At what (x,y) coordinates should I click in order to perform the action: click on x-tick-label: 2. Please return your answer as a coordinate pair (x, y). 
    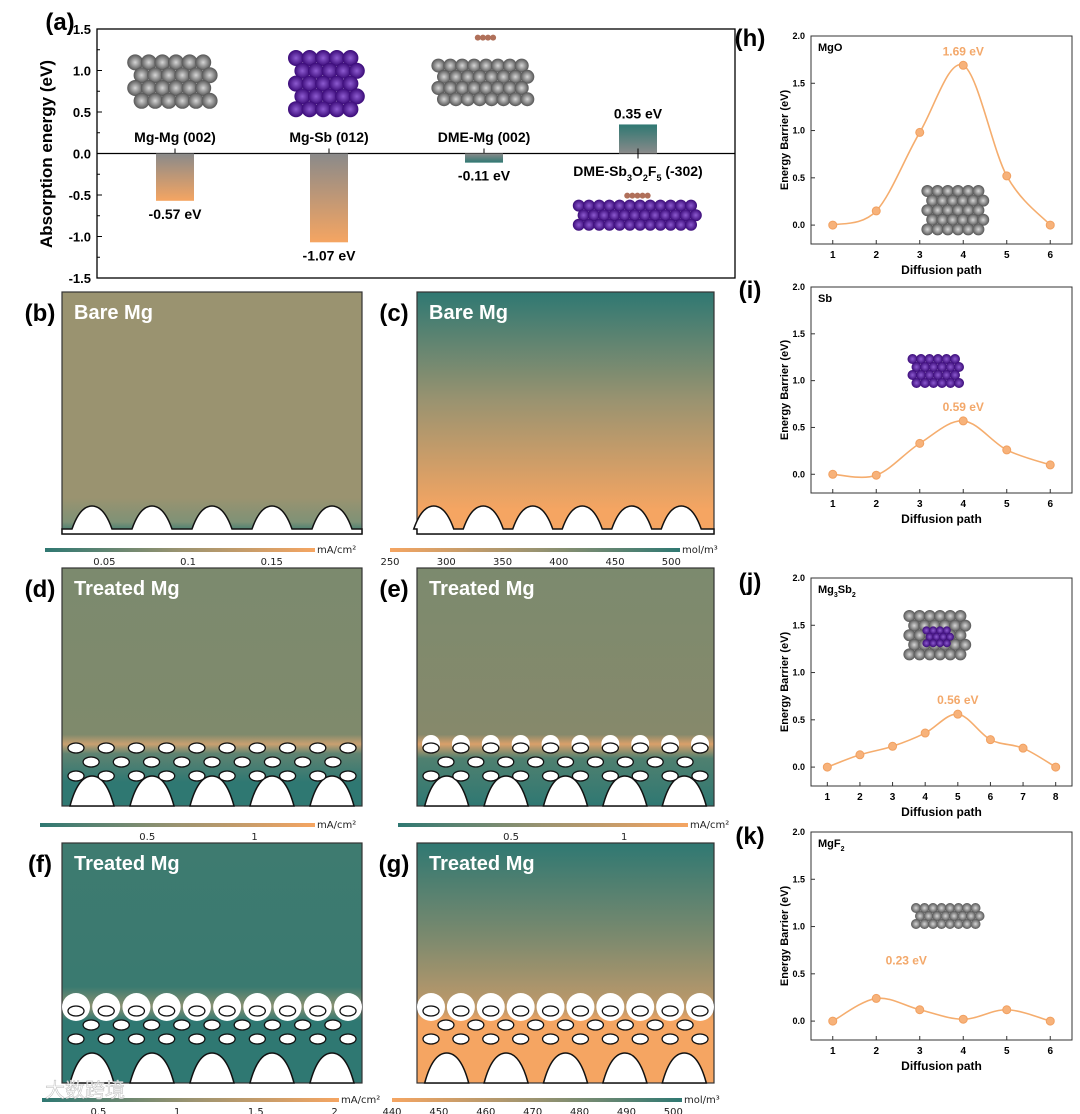
    Looking at the image, I should click on (876, 1051).